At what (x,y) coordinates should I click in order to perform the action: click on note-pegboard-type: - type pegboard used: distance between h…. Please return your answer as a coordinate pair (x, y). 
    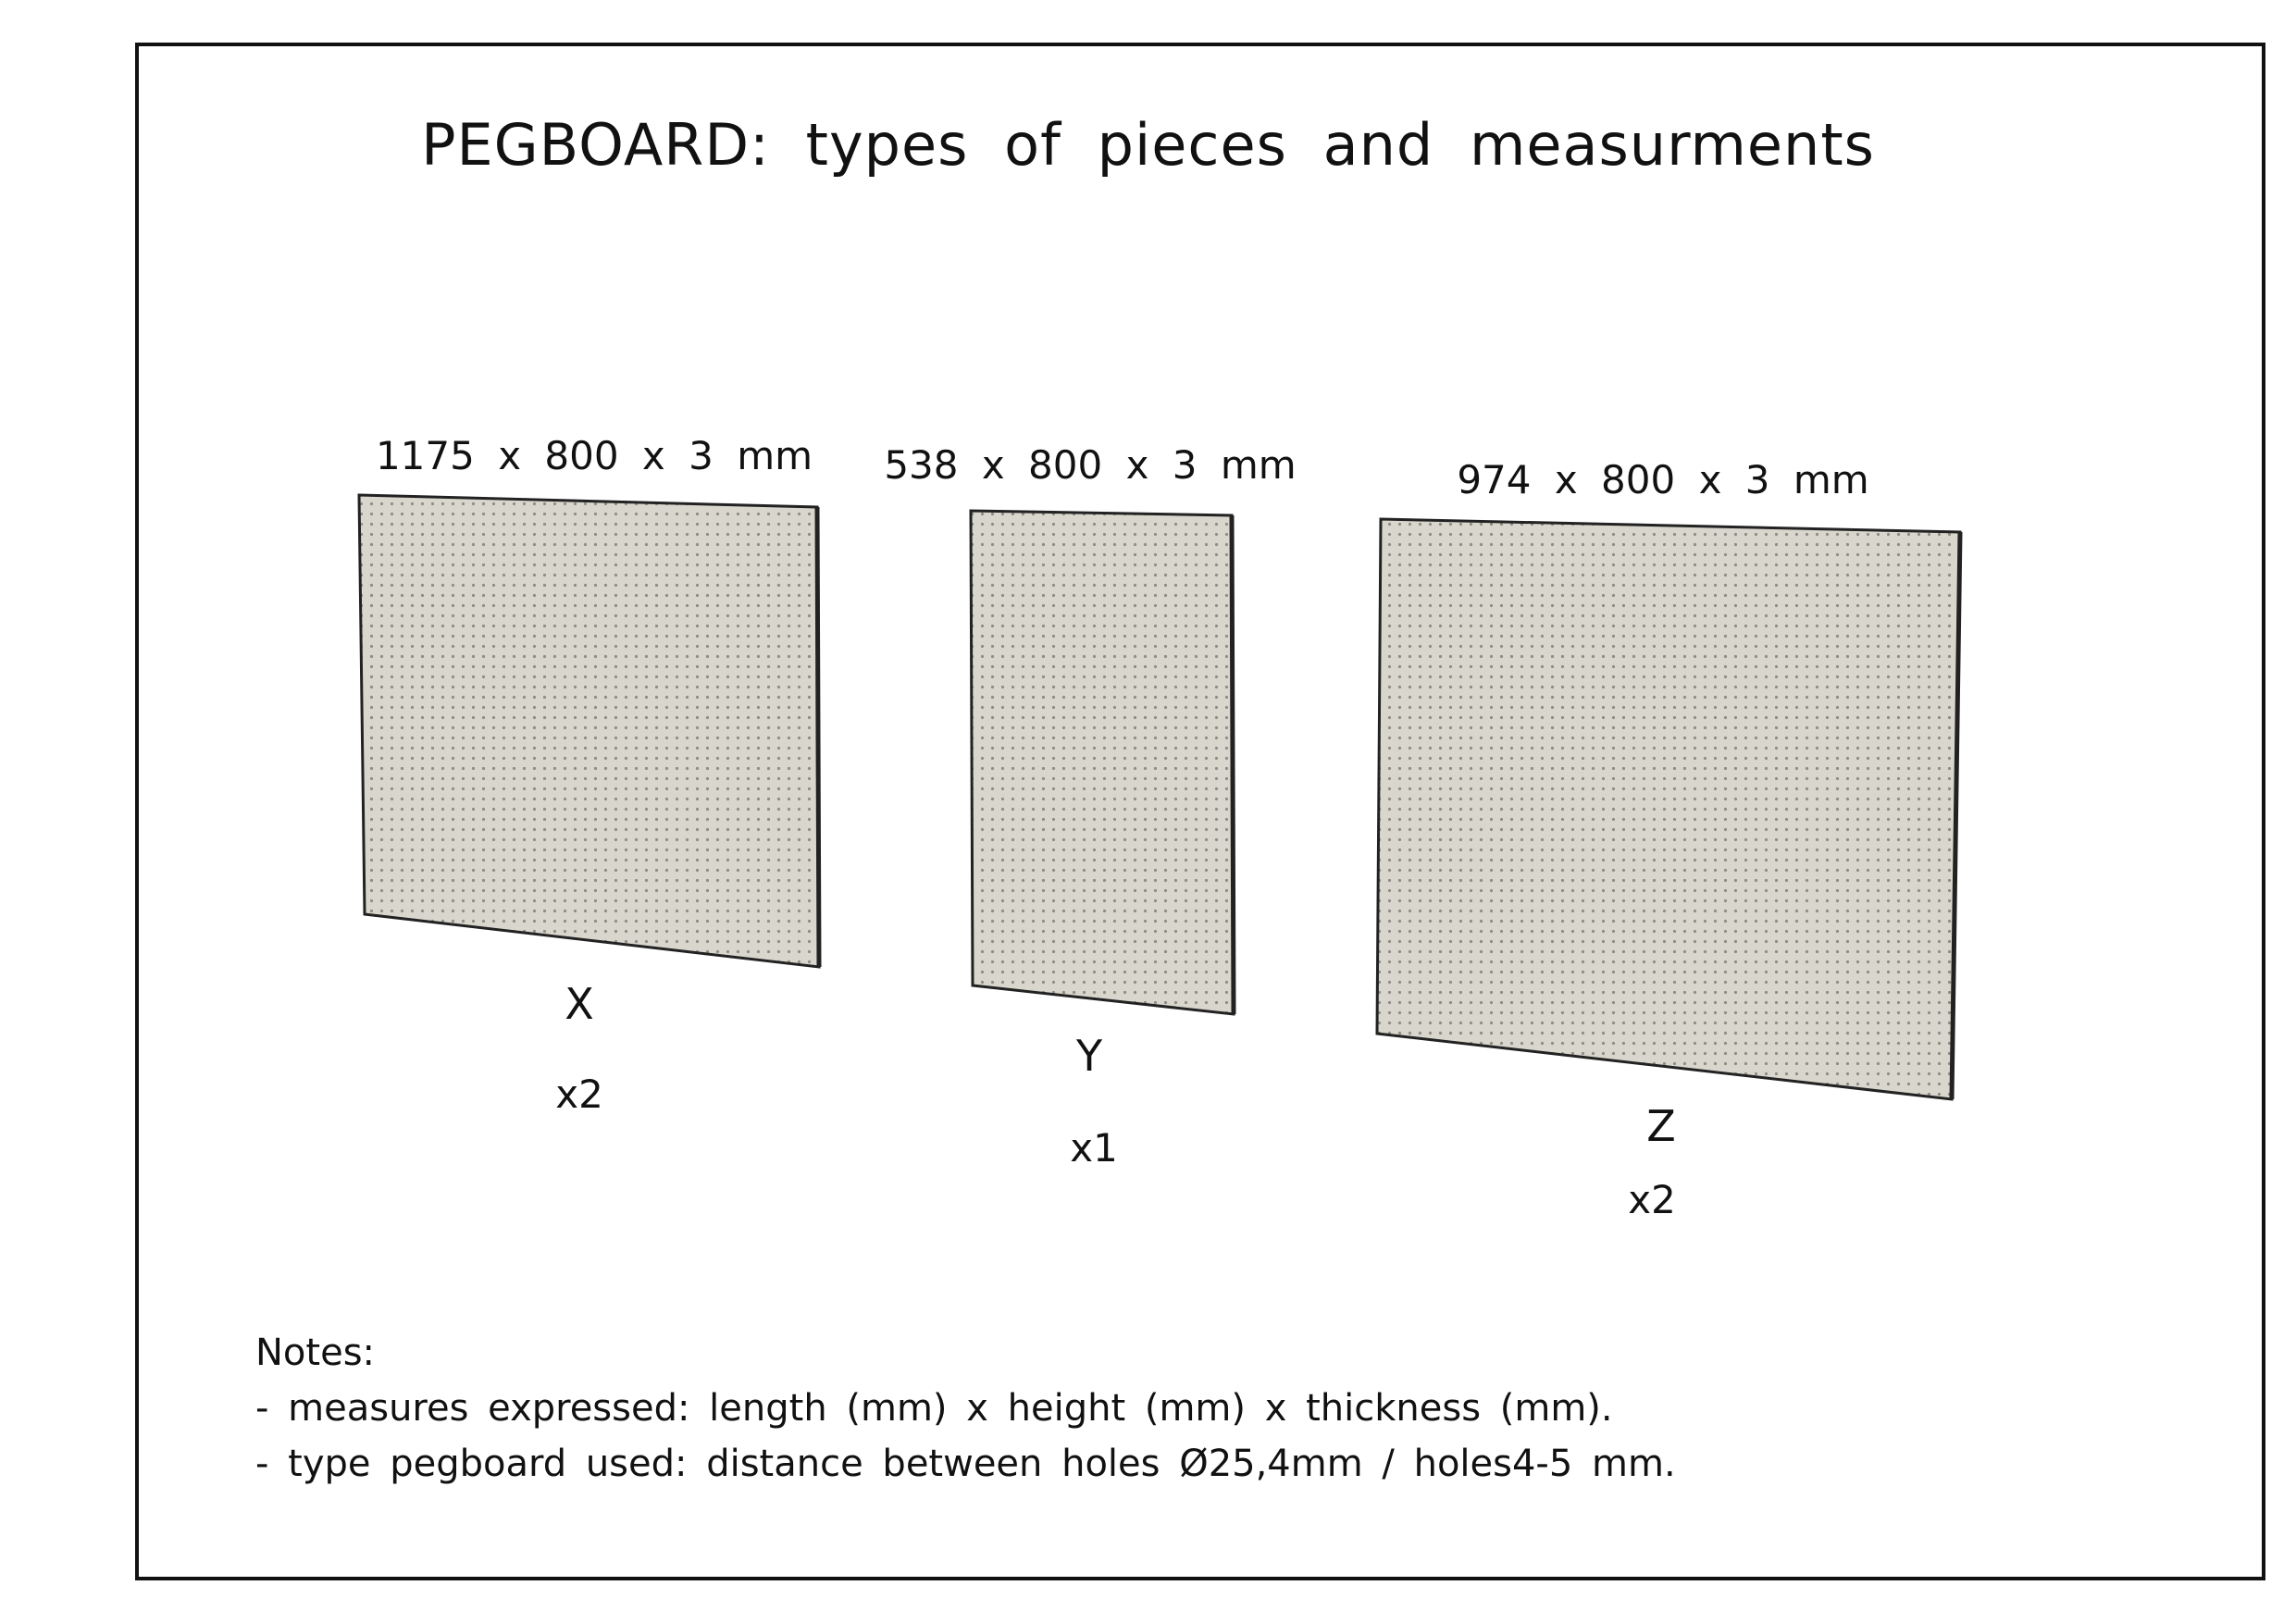
    Looking at the image, I should click on (966, 1464).